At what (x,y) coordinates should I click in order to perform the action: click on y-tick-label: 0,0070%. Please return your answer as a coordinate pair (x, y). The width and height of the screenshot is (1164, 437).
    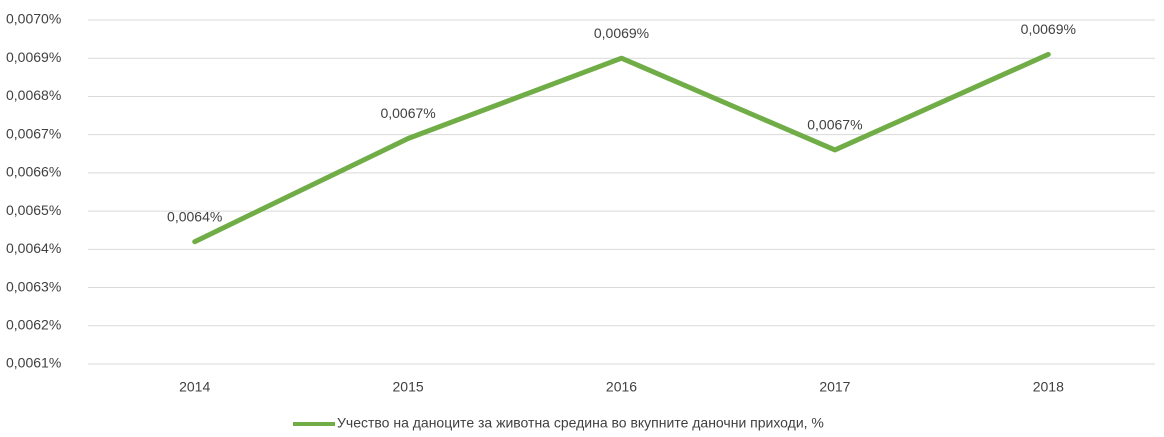
    Looking at the image, I should click on (33, 19).